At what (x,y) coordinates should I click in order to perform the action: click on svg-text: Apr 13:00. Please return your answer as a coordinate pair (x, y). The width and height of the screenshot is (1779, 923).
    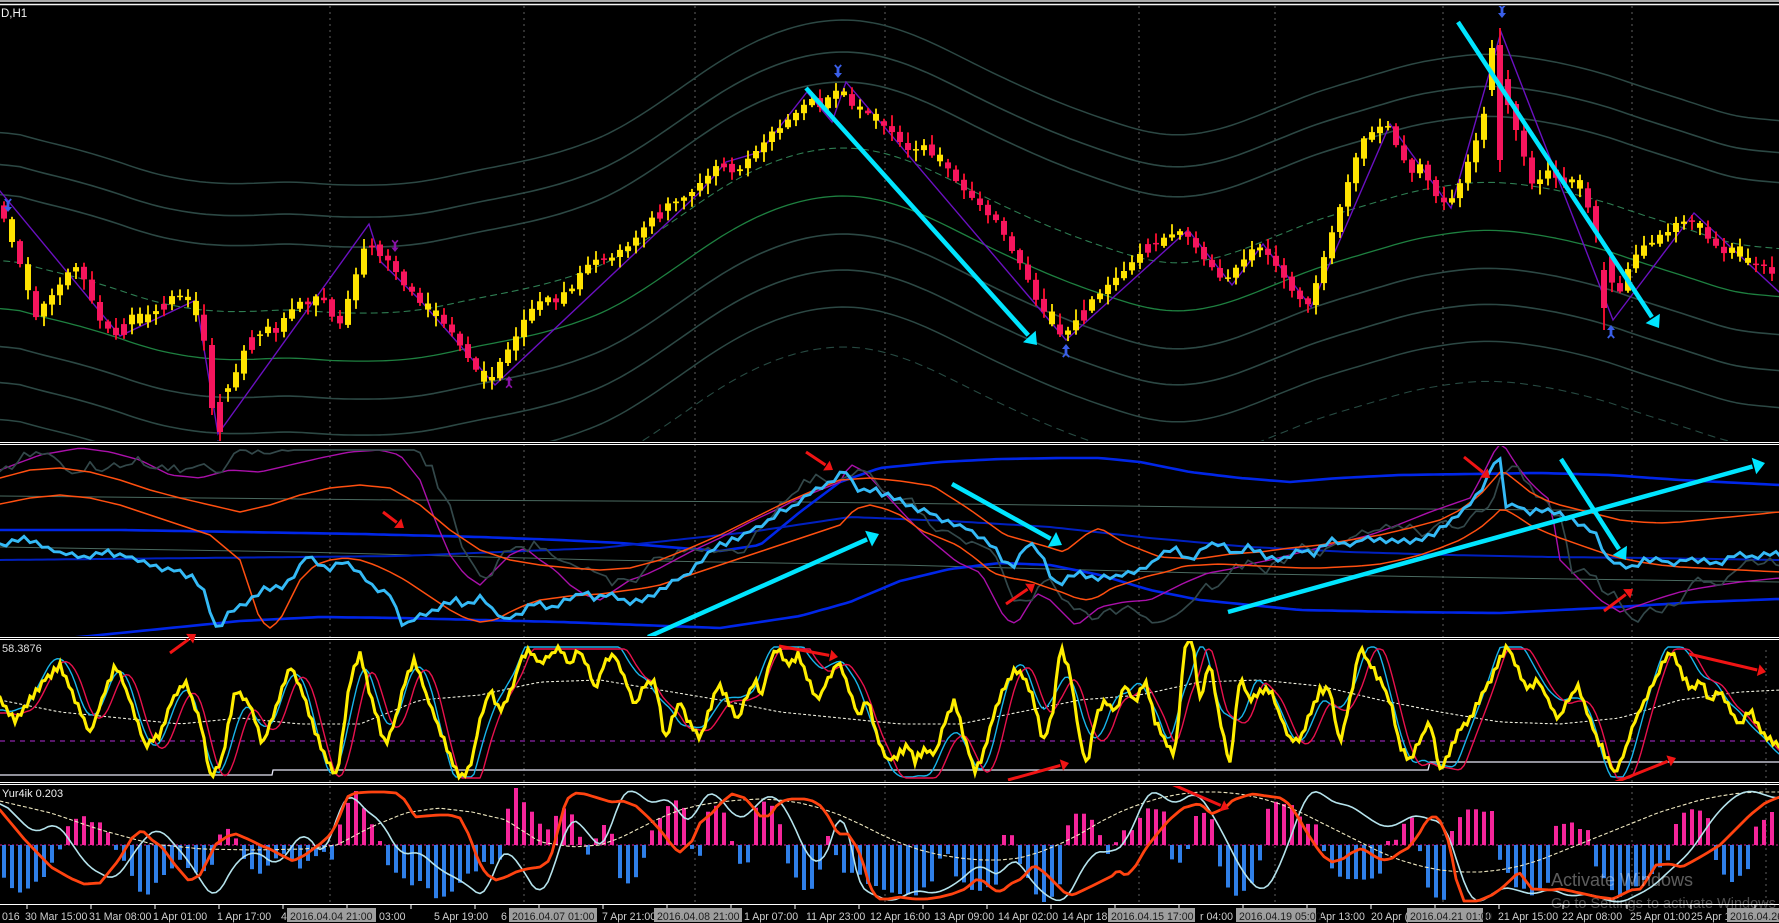
    Looking at the image, I should click on (1342, 917).